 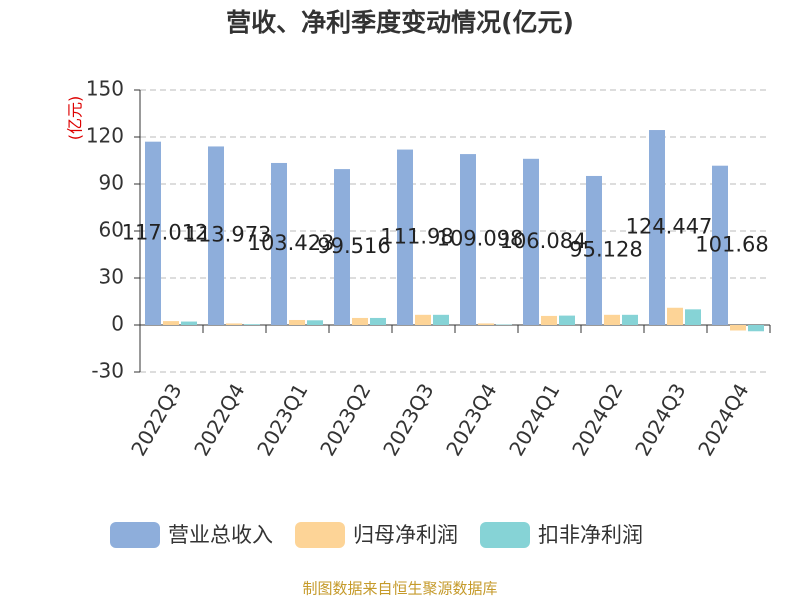 What do you see at coordinates (111, 230) in the screenshot?
I see `y-tick-label: 60` at bounding box center [111, 230].